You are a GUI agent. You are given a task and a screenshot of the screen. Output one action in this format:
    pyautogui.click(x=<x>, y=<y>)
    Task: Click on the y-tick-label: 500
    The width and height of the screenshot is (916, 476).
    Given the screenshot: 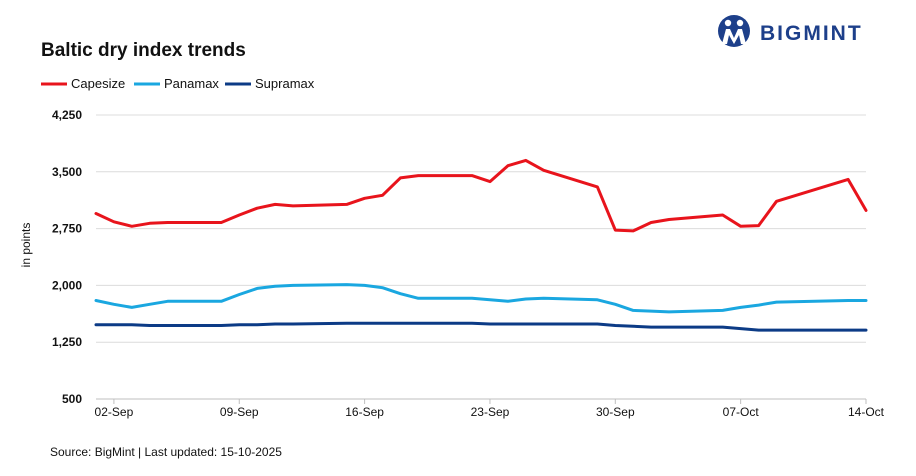 What is the action you would take?
    pyautogui.click(x=72, y=399)
    